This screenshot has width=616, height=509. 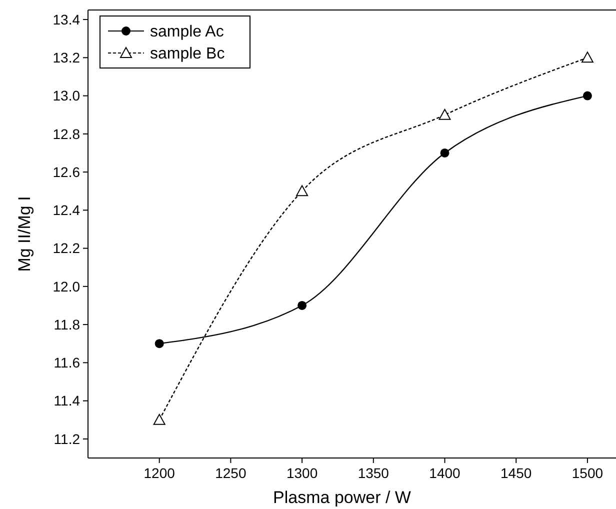 What do you see at coordinates (66, 58) in the screenshot?
I see `y-tick-label: 13.2` at bounding box center [66, 58].